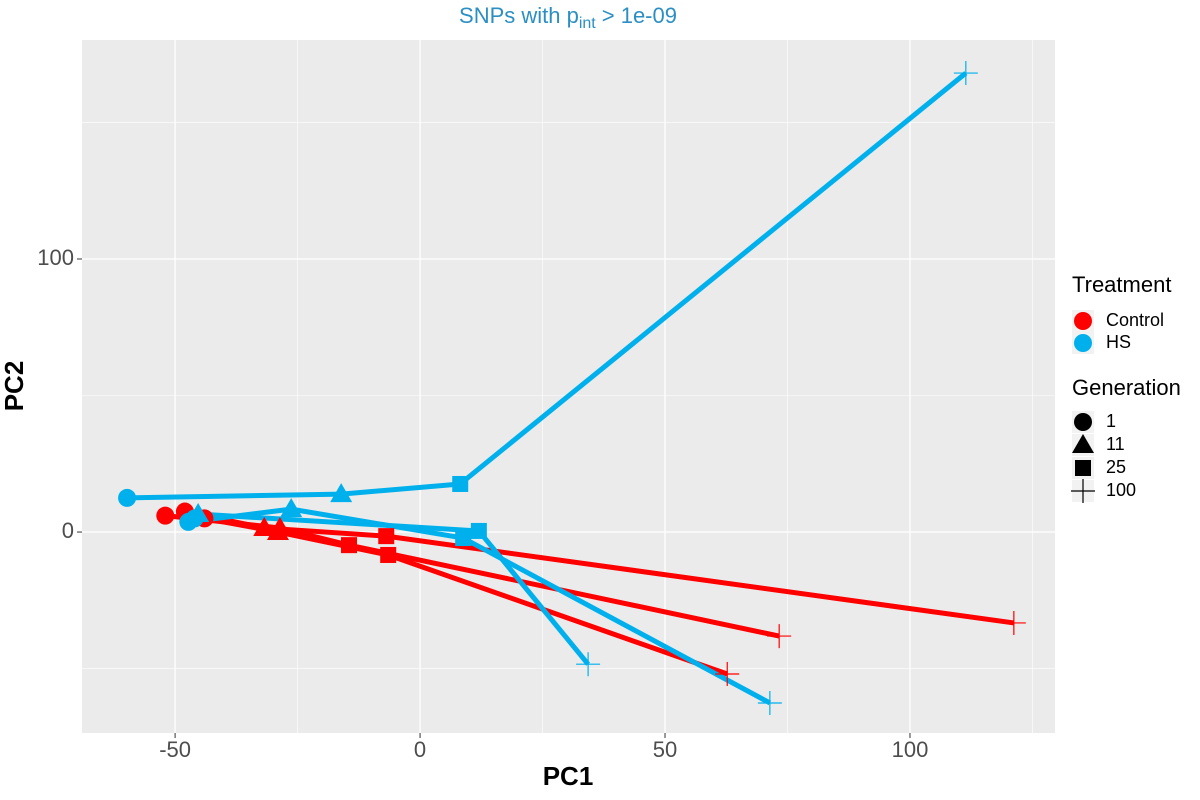  What do you see at coordinates (466, 596) in the screenshot?
I see `series-line` at bounding box center [466, 596].